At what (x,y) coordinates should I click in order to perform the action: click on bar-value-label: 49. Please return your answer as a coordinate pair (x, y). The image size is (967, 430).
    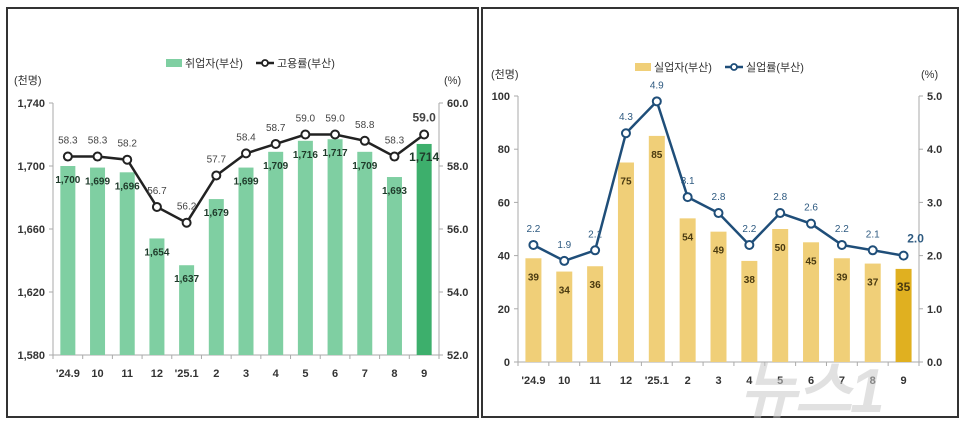
    Looking at the image, I should click on (719, 251).